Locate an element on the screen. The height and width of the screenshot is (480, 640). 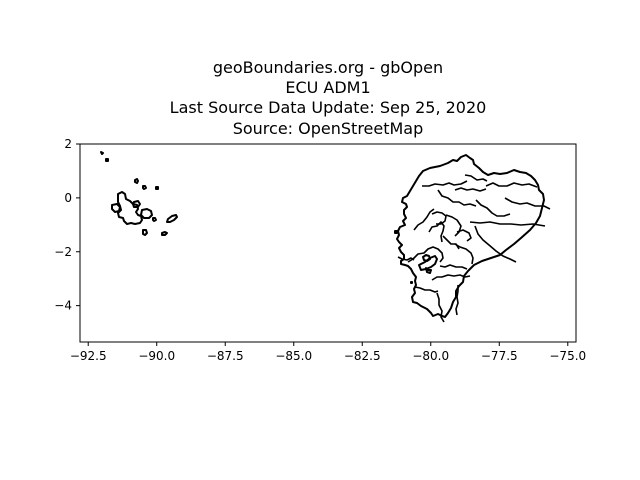
mainland-outline is located at coordinates (470, 236).